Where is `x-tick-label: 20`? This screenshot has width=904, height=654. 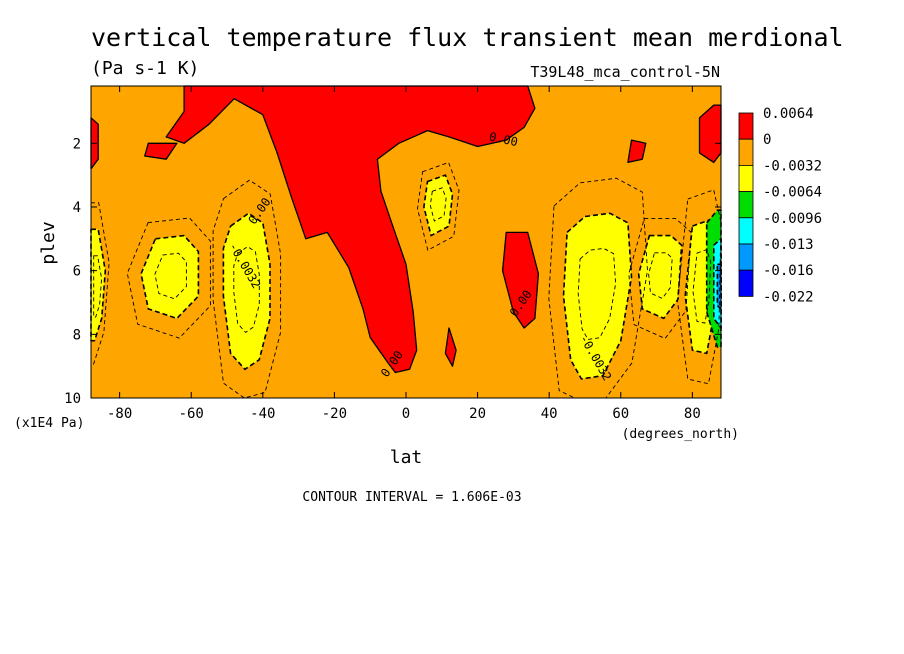 x-tick-label: 20 is located at coordinates (477, 414).